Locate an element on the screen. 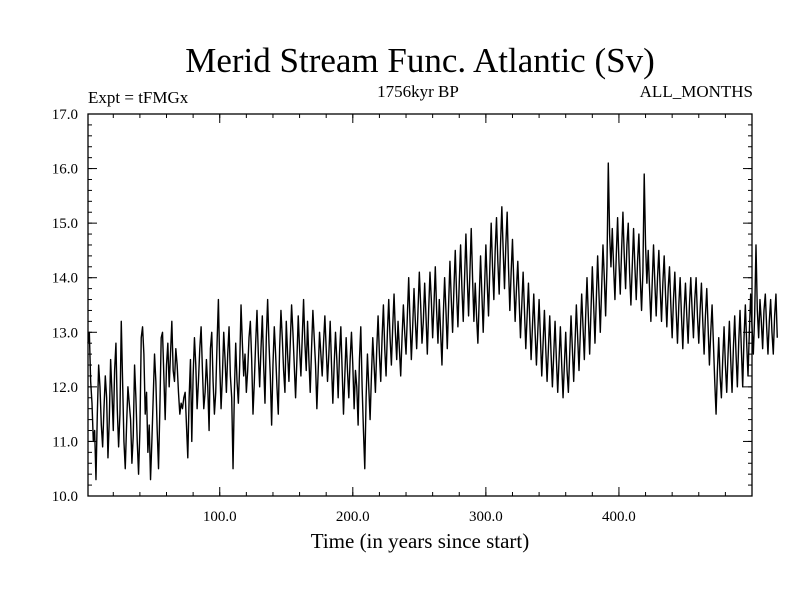 This screenshot has width=800, height=600. y-tick-label: 10.0 is located at coordinates (65, 497).